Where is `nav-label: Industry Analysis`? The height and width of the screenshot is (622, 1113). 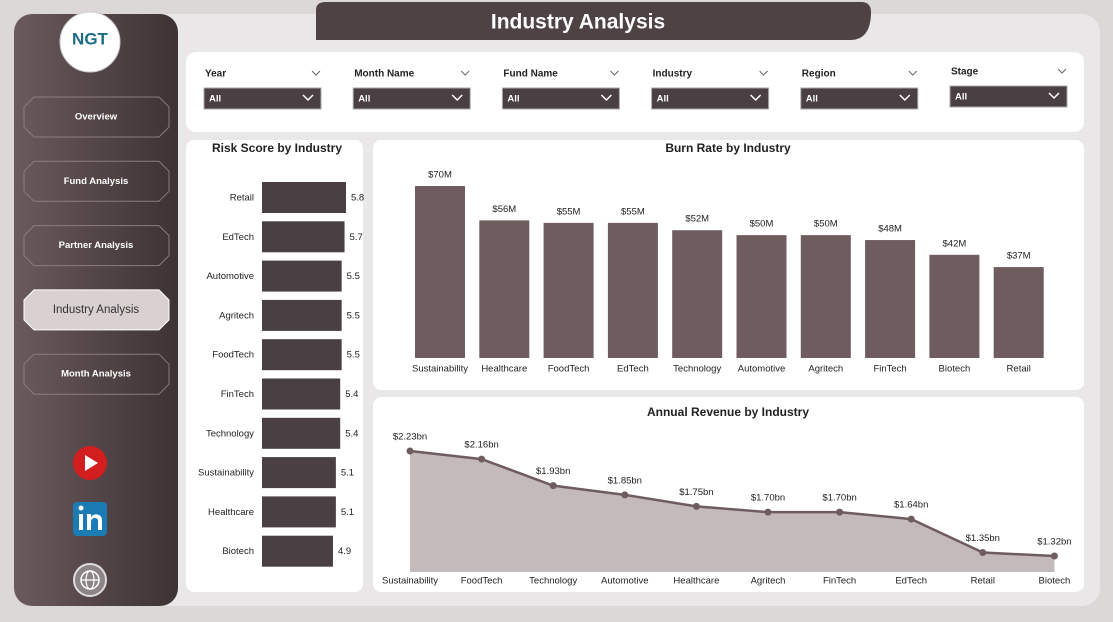 nav-label: Industry Analysis is located at coordinates (96, 310).